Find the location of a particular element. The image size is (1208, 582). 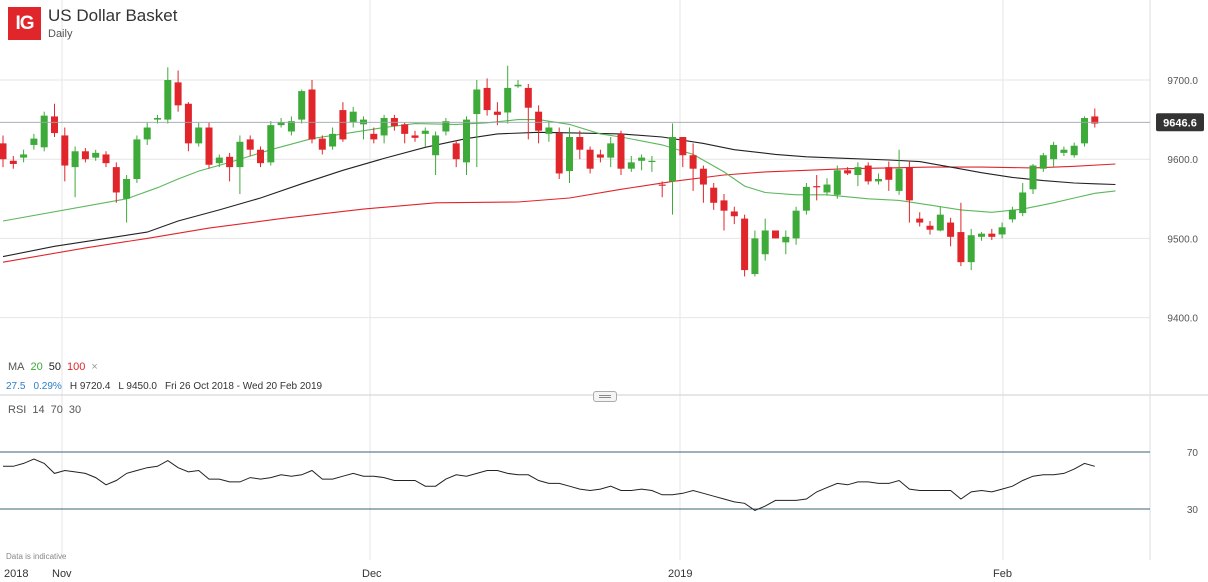

time-tick-label: 2019 is located at coordinates (680, 574).